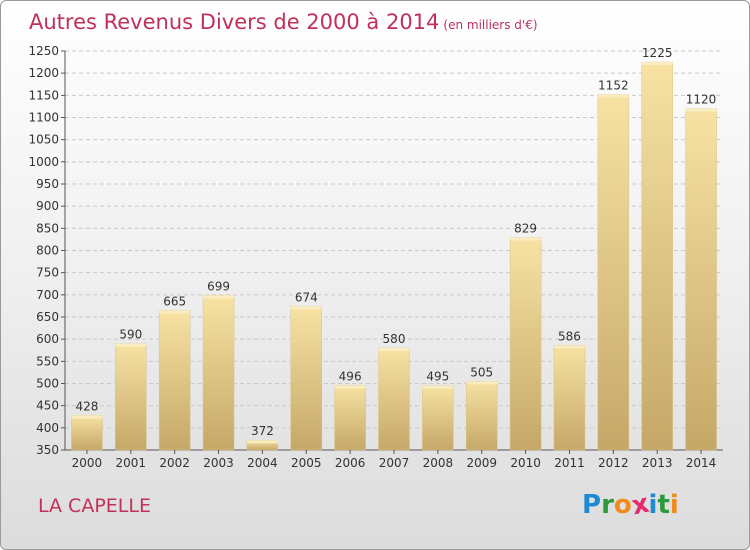 The image size is (750, 550). I want to click on data-label-2006: 496, so click(350, 376).